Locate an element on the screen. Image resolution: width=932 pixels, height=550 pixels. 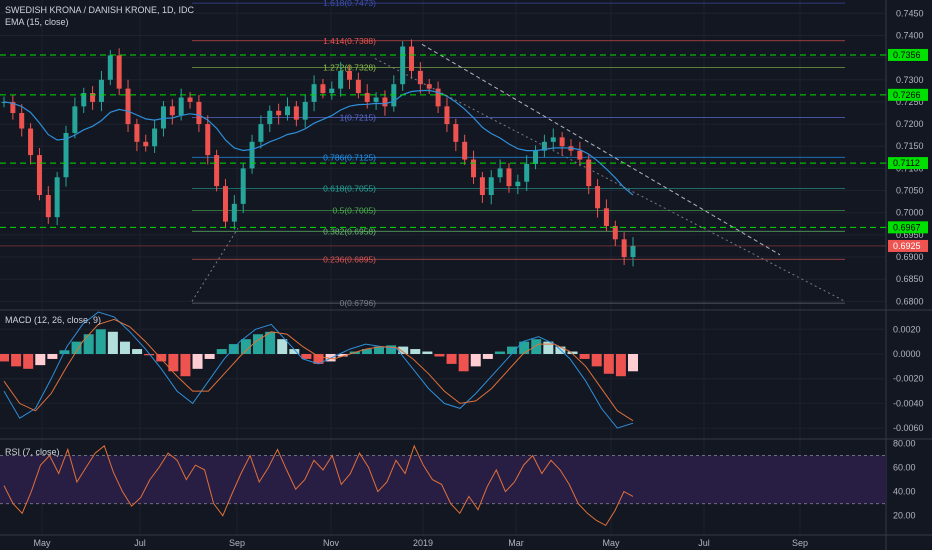
macd-line is located at coordinates (318, 370).